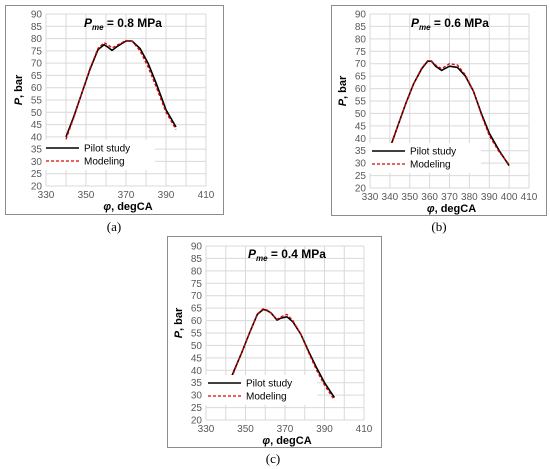  What do you see at coordinates (450, 24) in the screenshot?
I see `chart-title: Pme = 0.6 MPa` at bounding box center [450, 24].